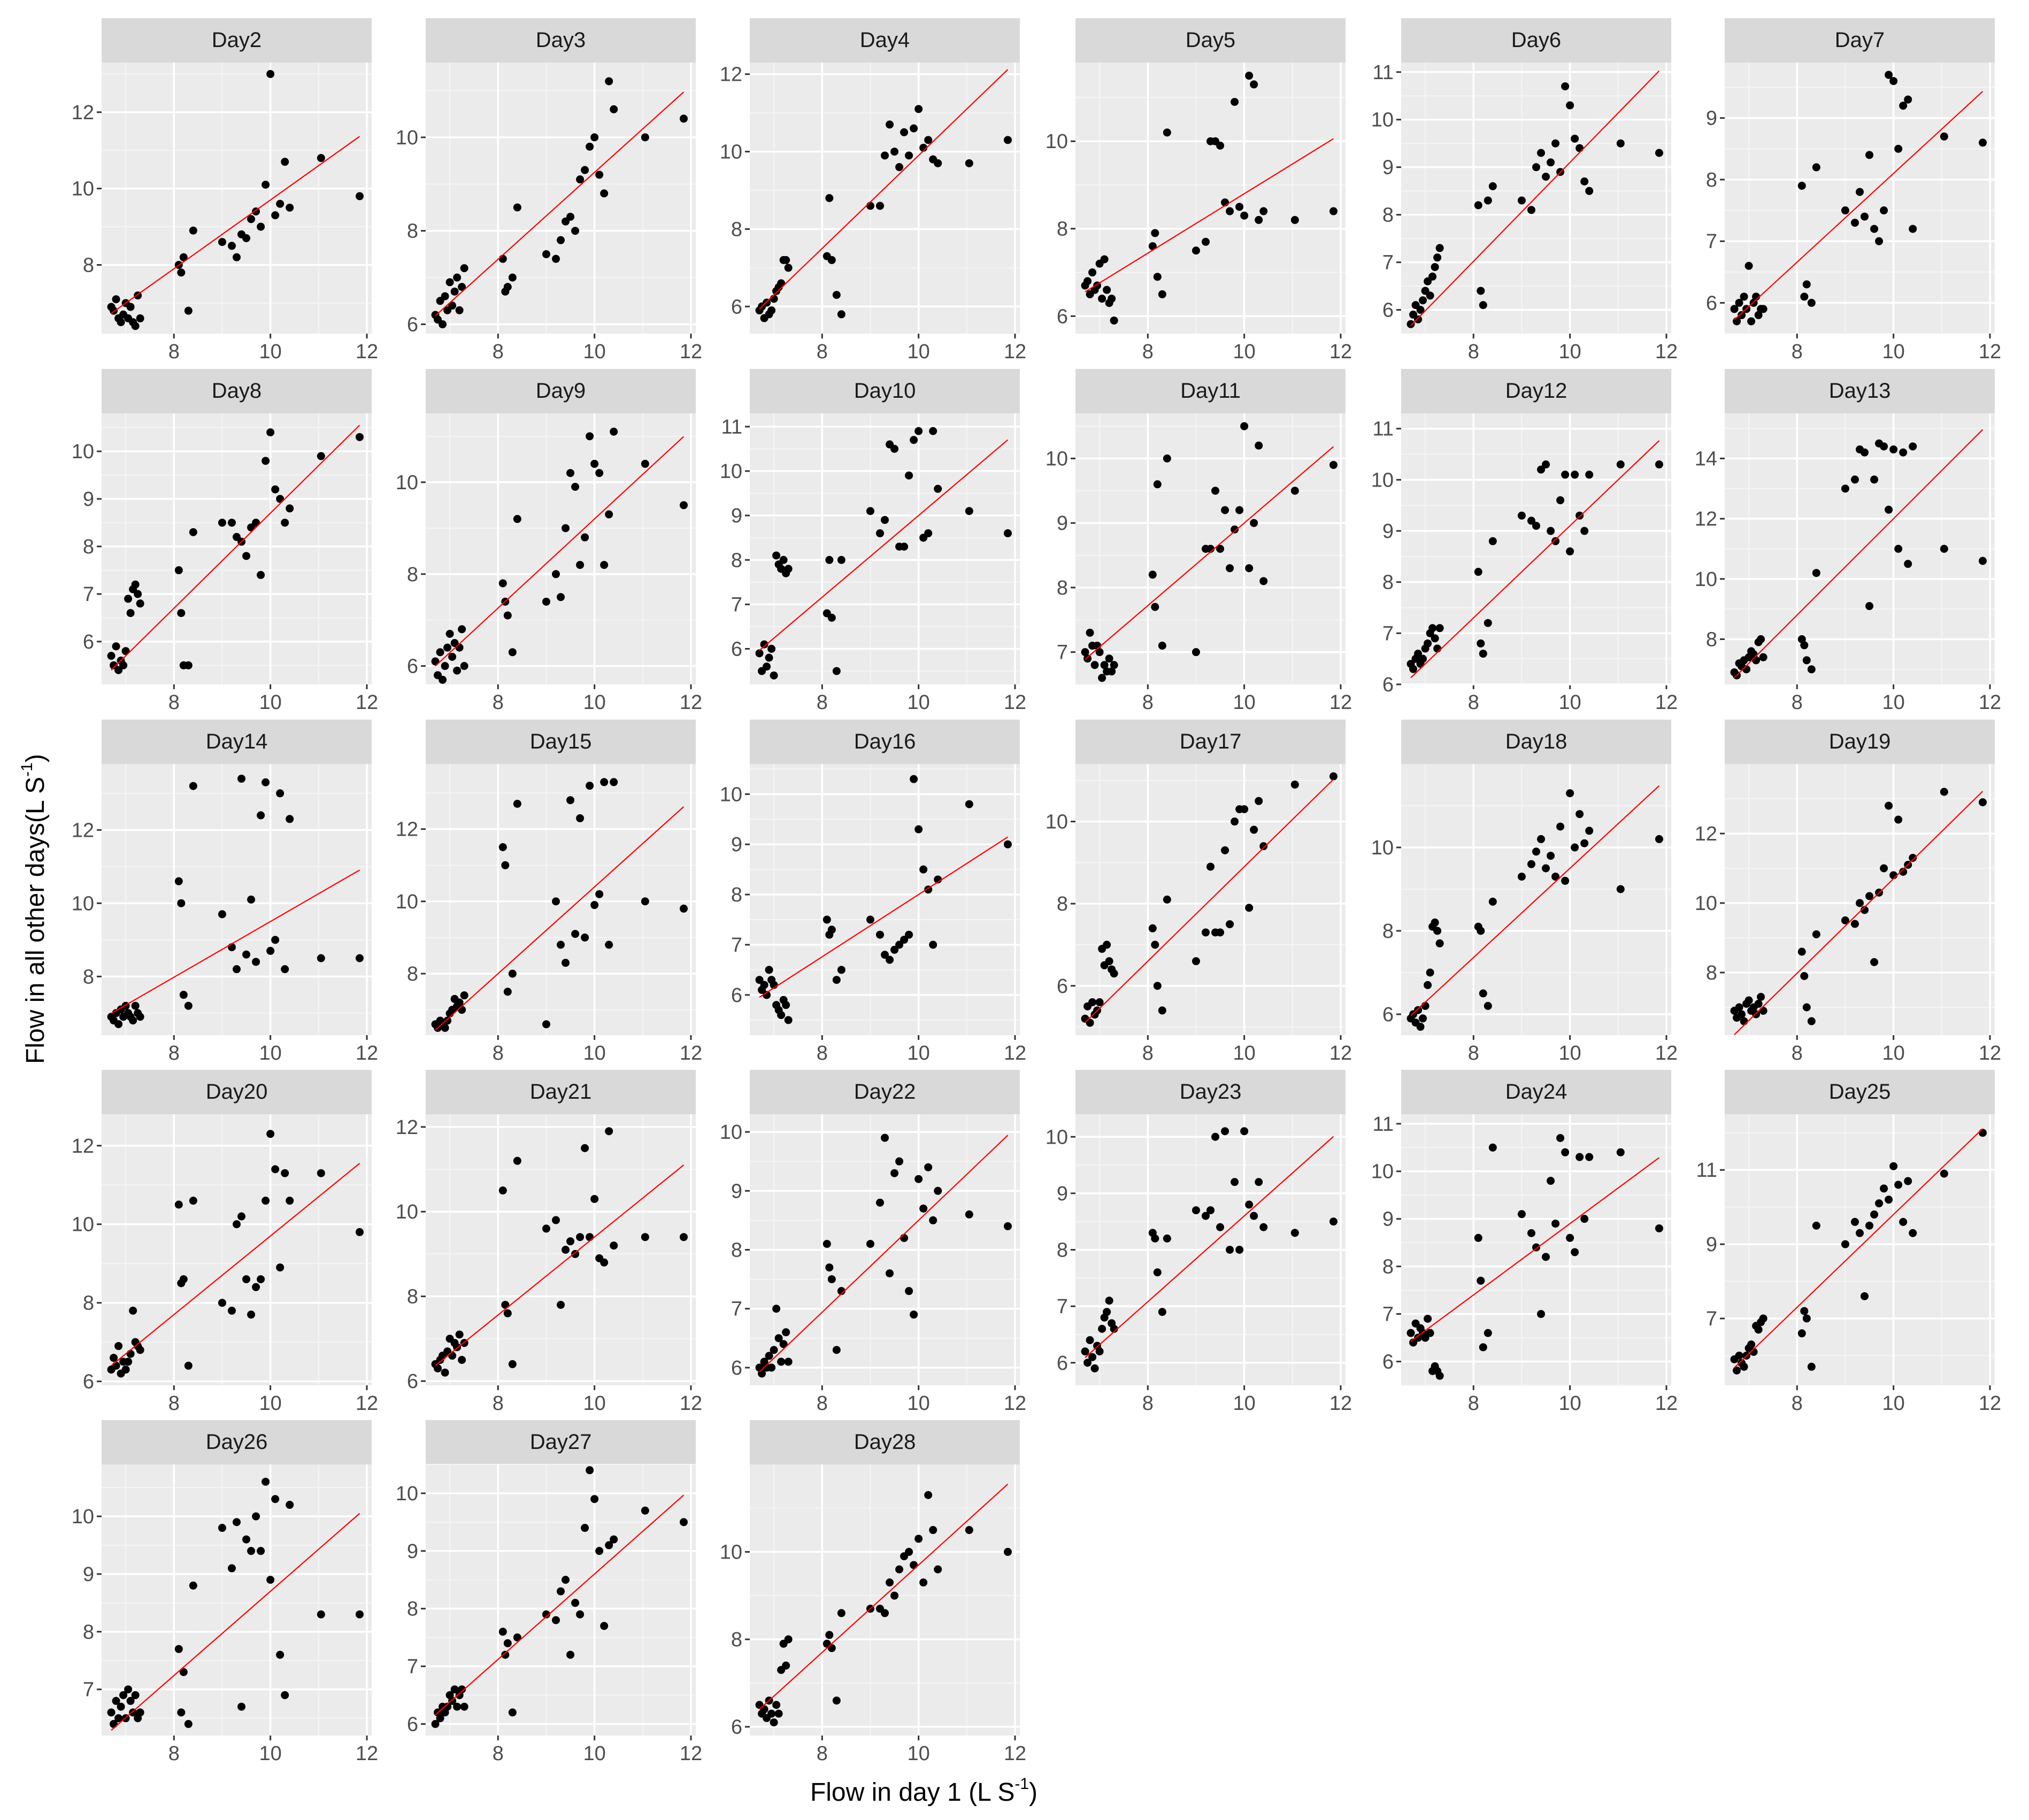 Image resolution: width=2029 pixels, height=1820 pixels. Describe the element at coordinates (237, 199) in the screenshot. I see `plot-panel-background` at that location.